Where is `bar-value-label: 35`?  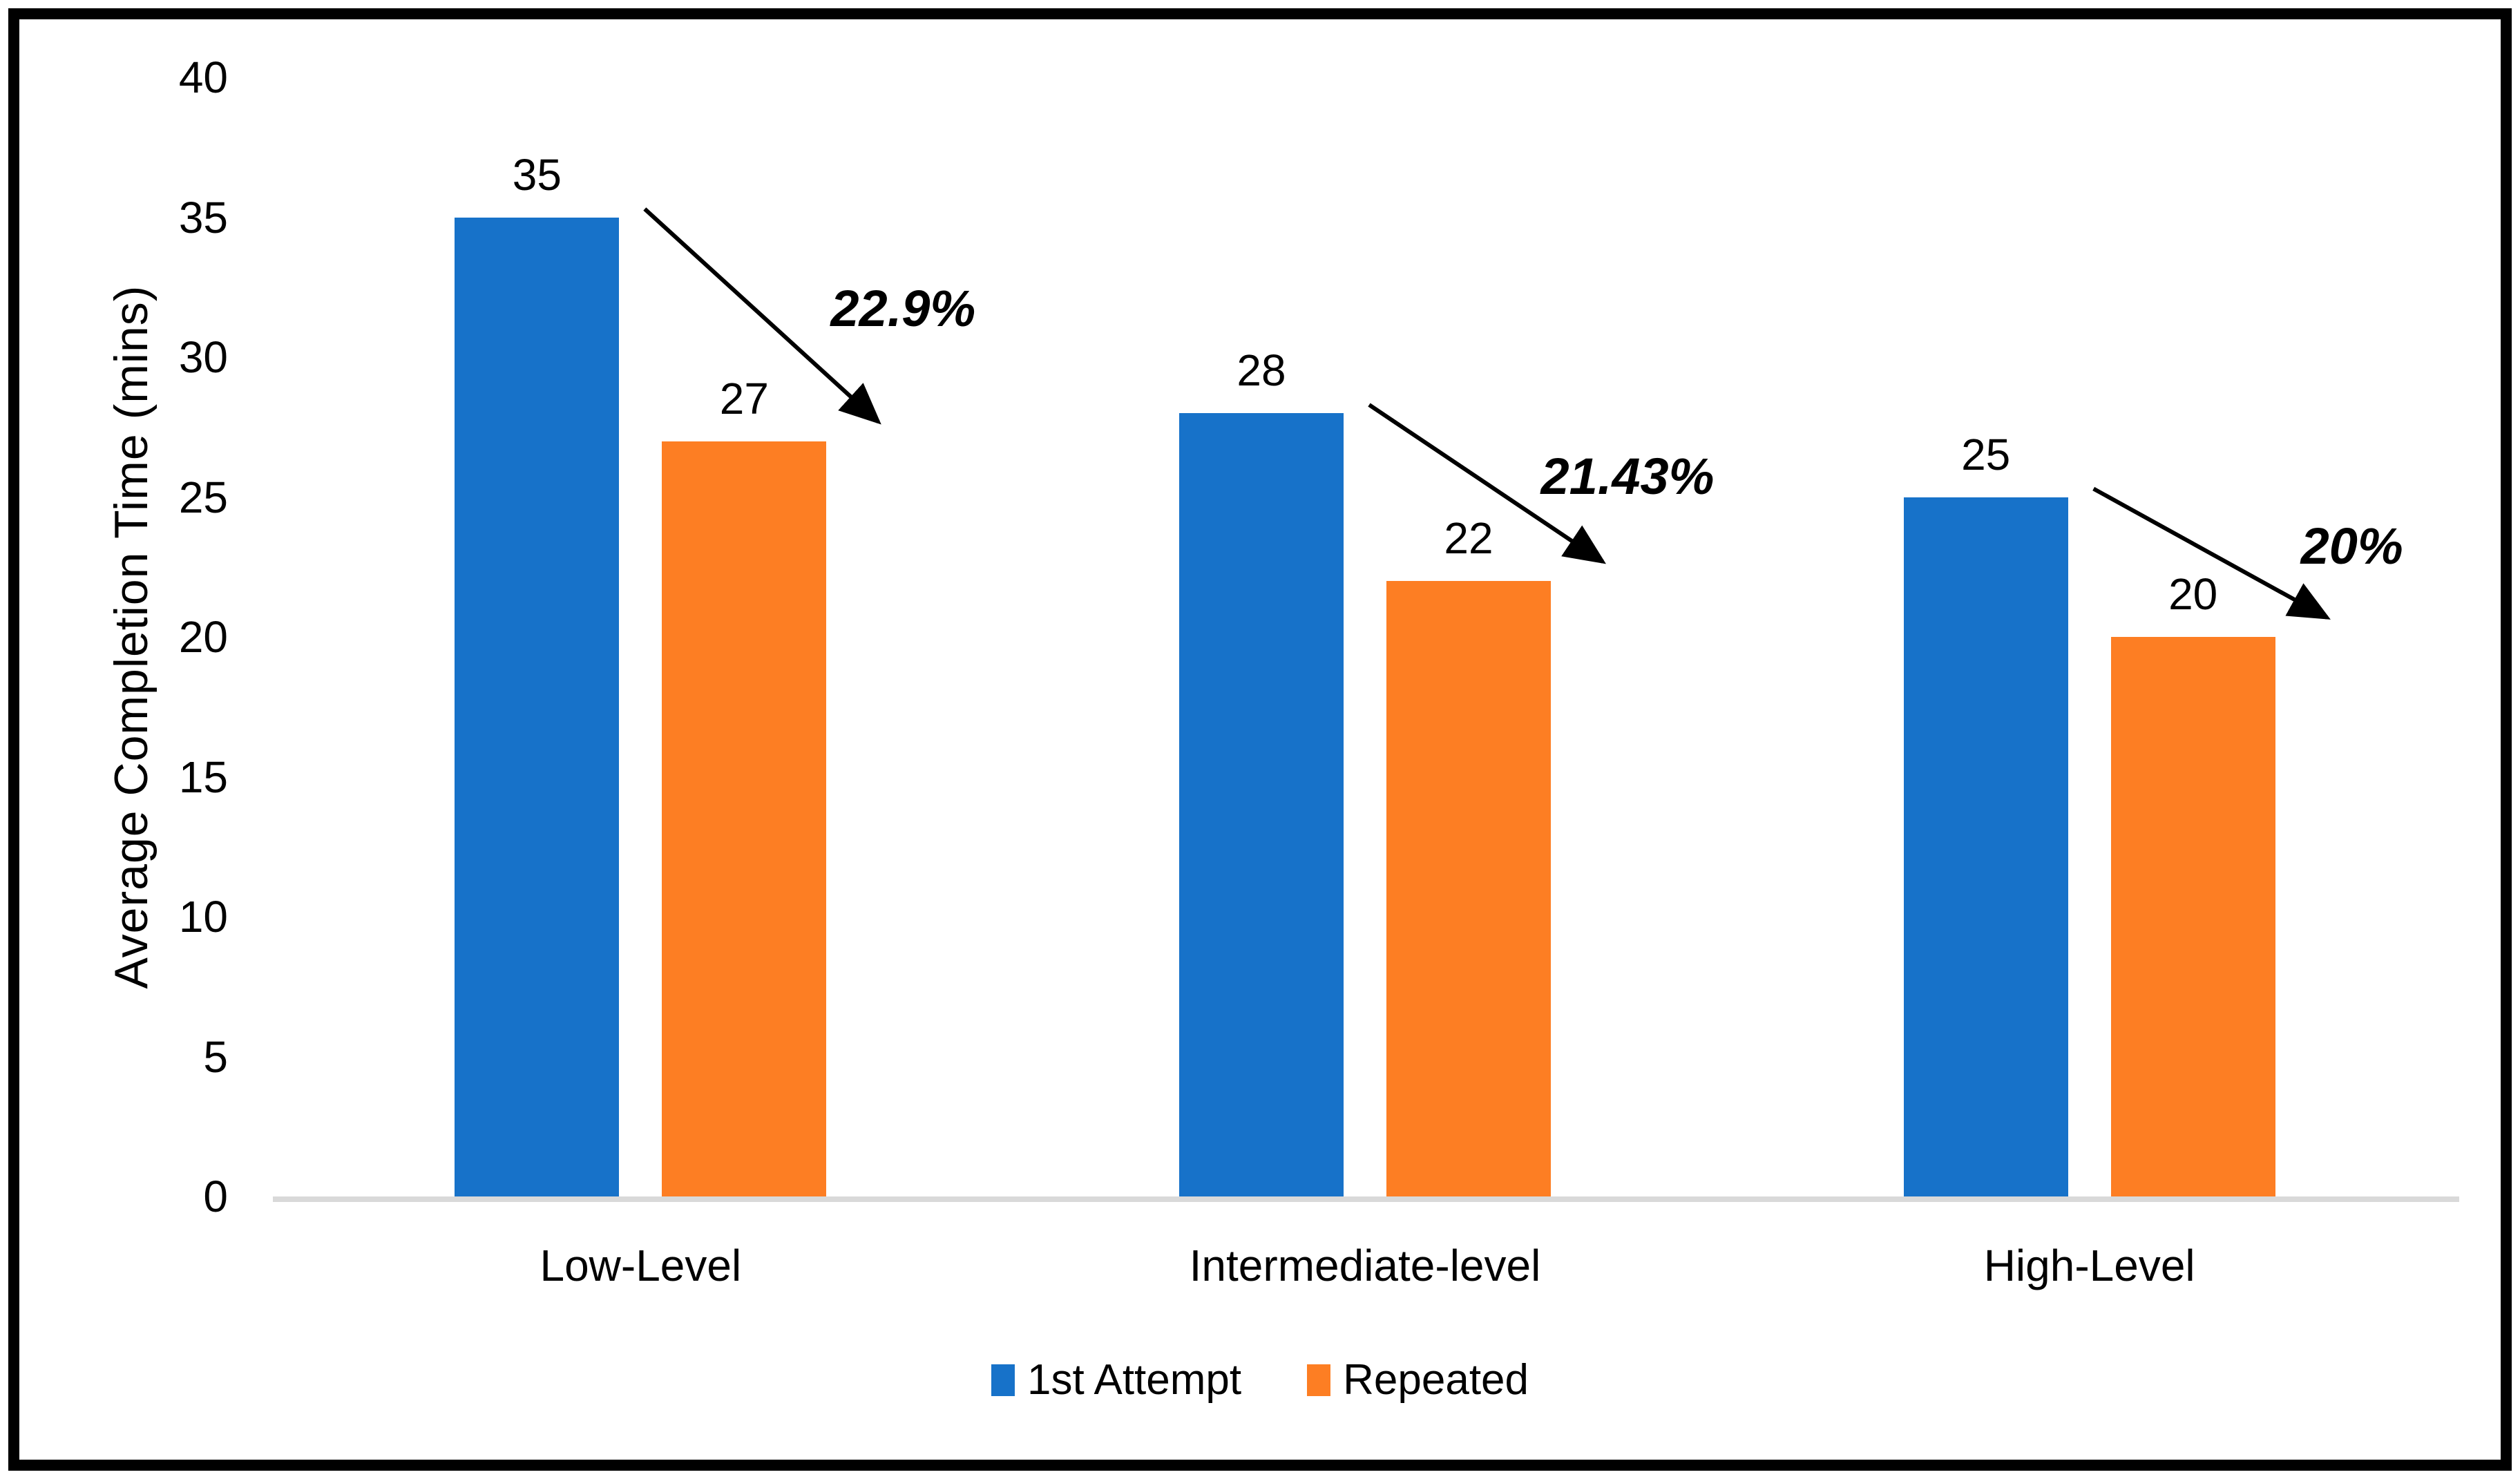 bar-value-label: 35 is located at coordinates (537, 174).